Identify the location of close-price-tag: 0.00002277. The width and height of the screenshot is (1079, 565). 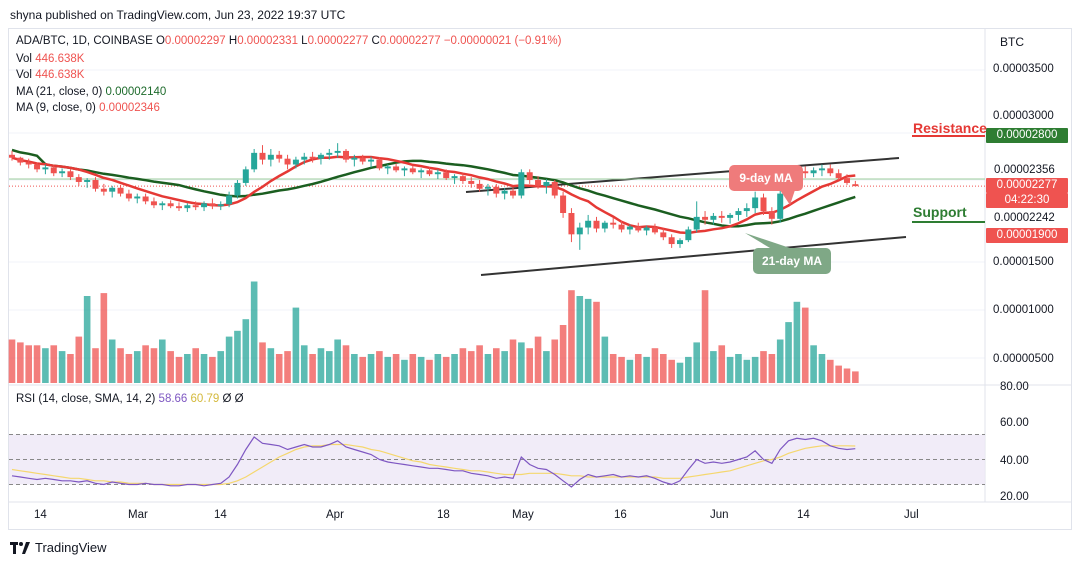
(1027, 185).